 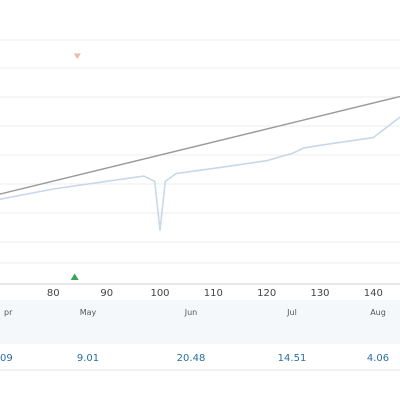 I want to click on x-tick-label-130: 130, so click(x=319, y=293).